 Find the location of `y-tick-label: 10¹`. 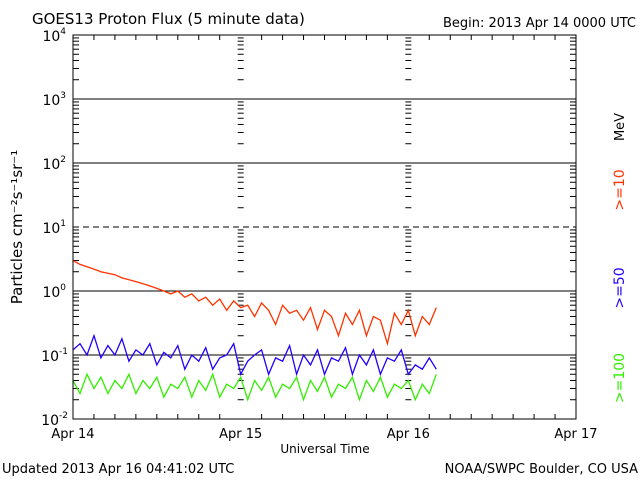

y-tick-label: 10¹ is located at coordinates (54, 228).